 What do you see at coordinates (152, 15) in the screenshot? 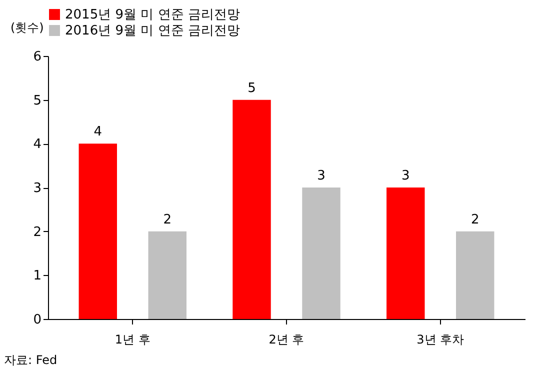
I see `legend-label: 2015년 9월 미 연준 금리전망` at bounding box center [152, 15].